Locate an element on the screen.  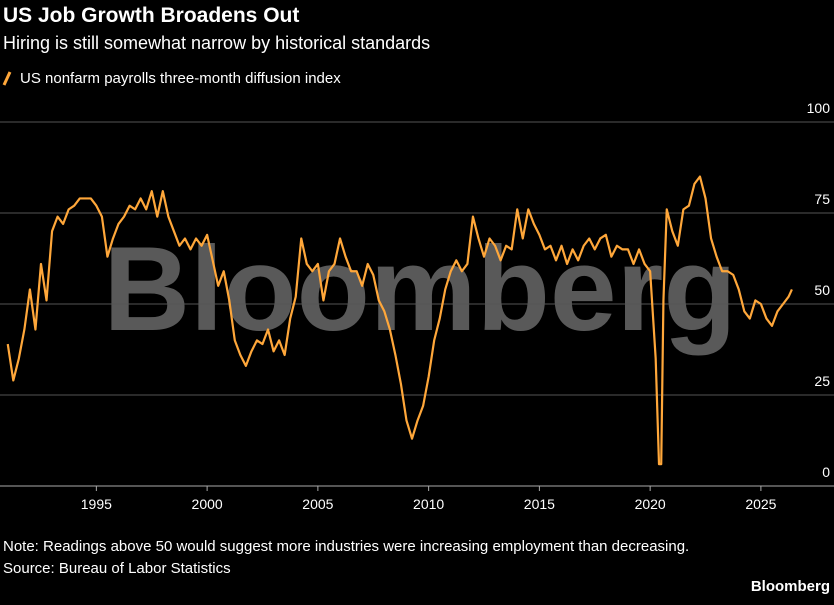
legend-swatch is located at coordinates (7, 78).